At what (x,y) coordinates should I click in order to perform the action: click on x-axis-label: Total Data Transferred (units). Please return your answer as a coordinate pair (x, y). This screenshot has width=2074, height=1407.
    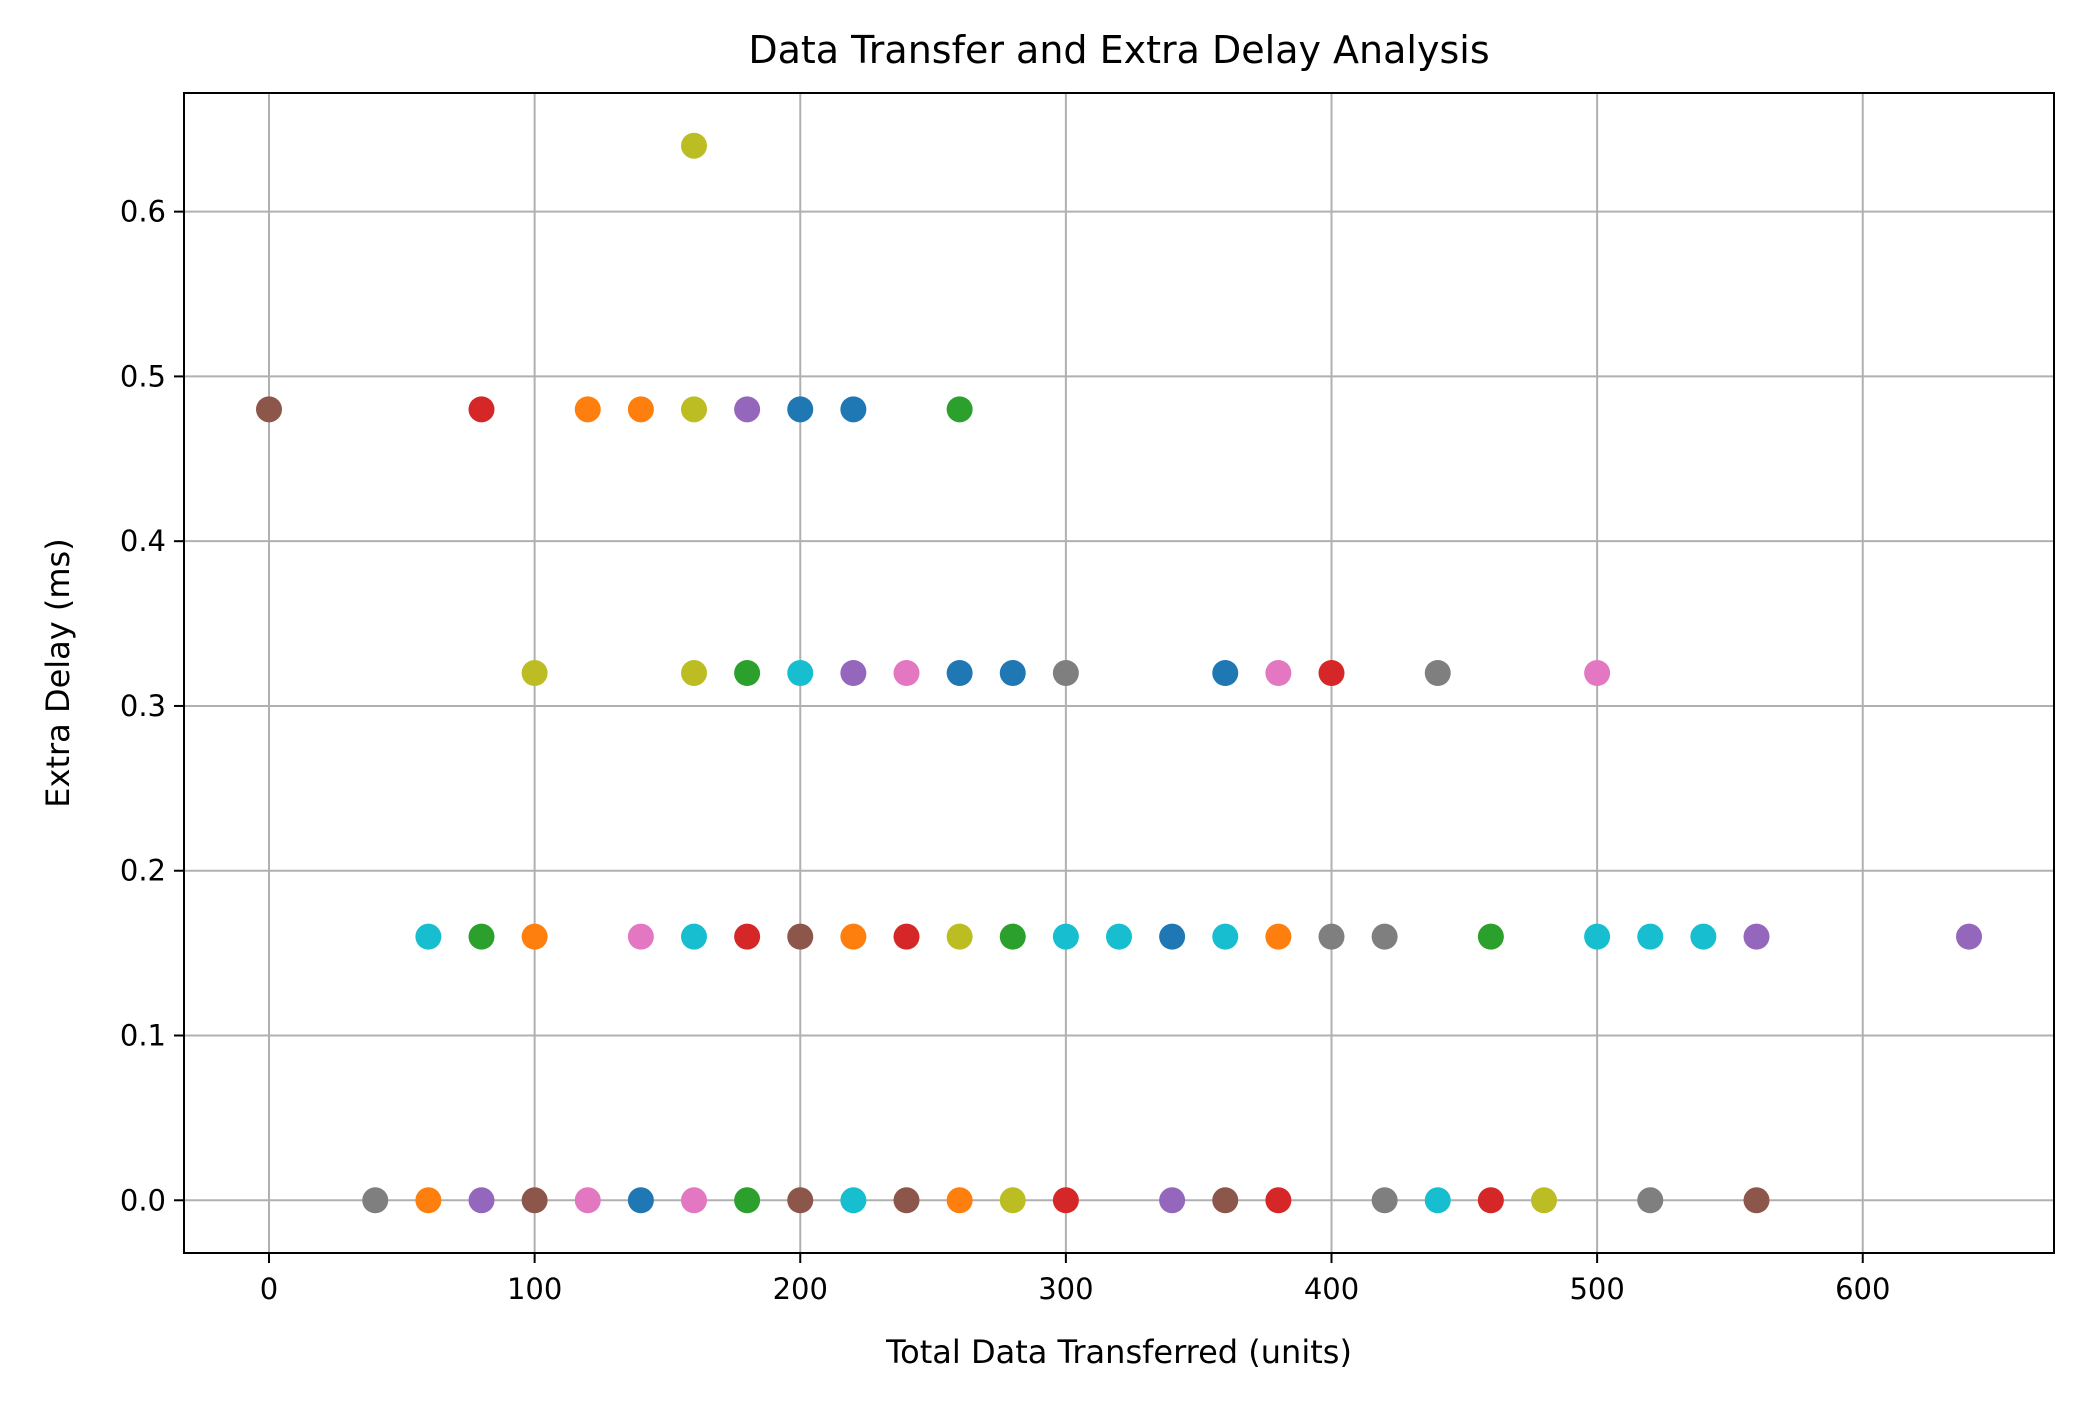
    Looking at the image, I should click on (1118, 1352).